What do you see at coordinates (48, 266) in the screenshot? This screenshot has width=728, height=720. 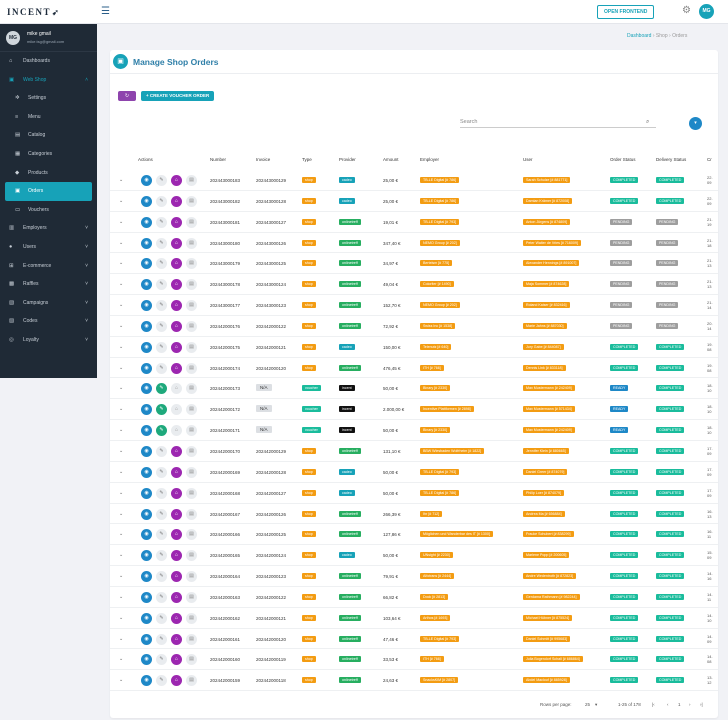 I see `sidebar-item-e-commerce: ⊞ E-commerce ˅` at bounding box center [48, 266].